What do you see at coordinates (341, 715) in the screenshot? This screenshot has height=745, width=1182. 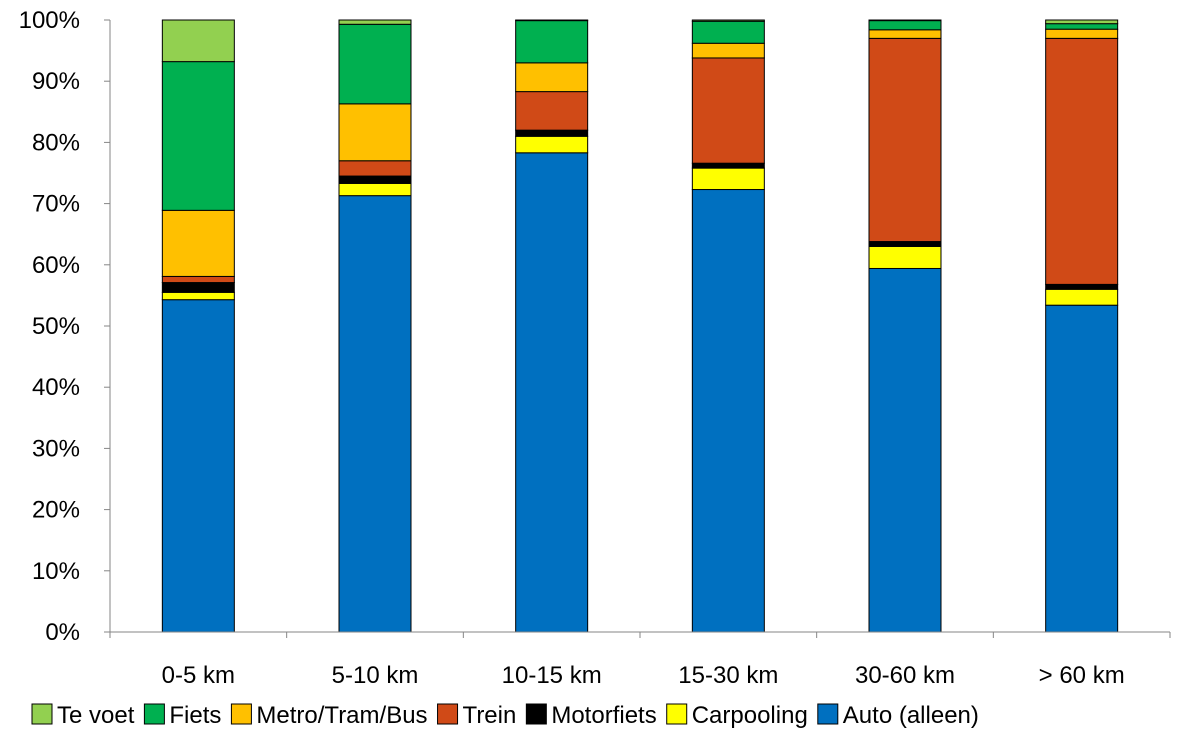 I see `legend-label: Metro/Tram/Bus` at bounding box center [341, 715].